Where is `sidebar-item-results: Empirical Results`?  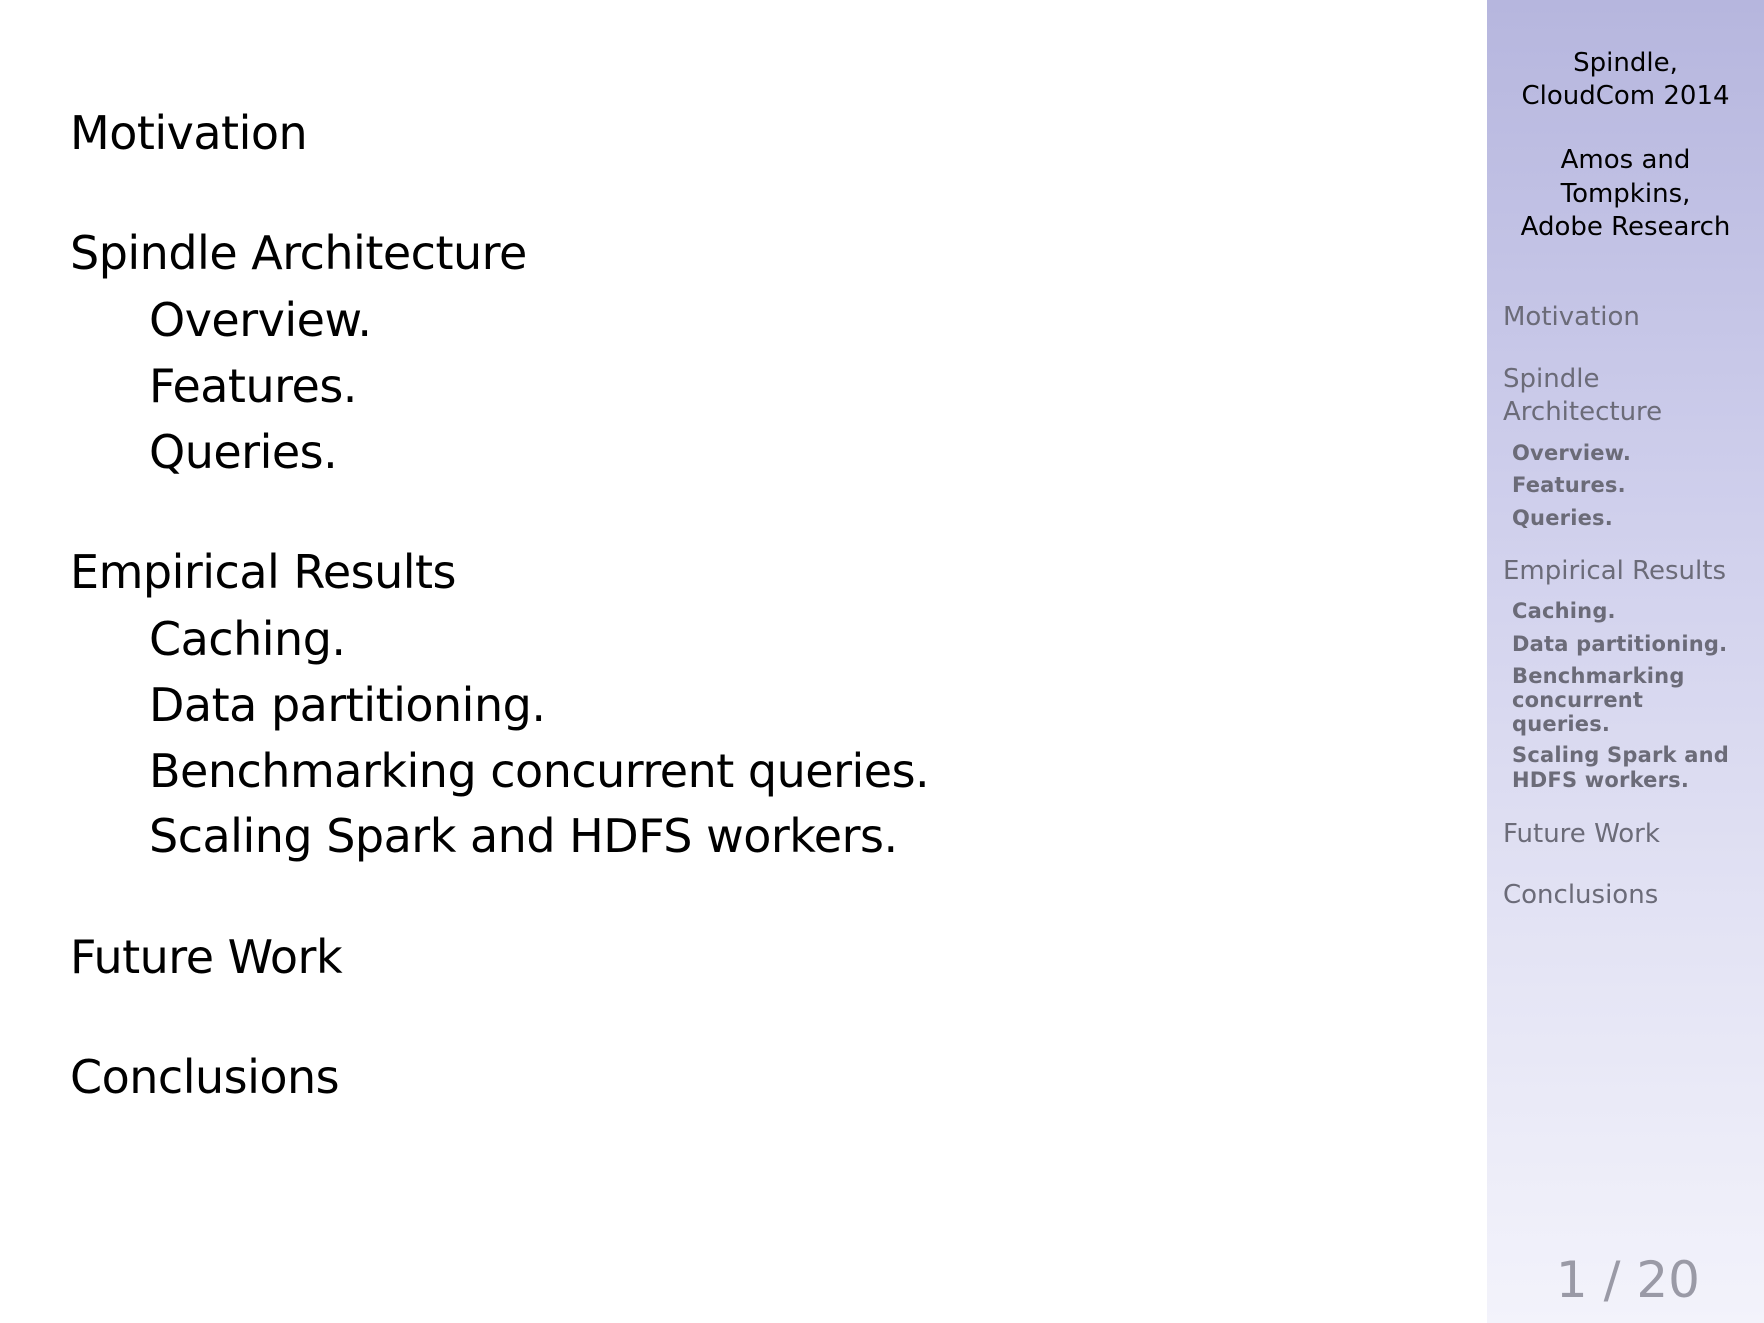
sidebar-item-results: Empirical Results is located at coordinates (1614, 571).